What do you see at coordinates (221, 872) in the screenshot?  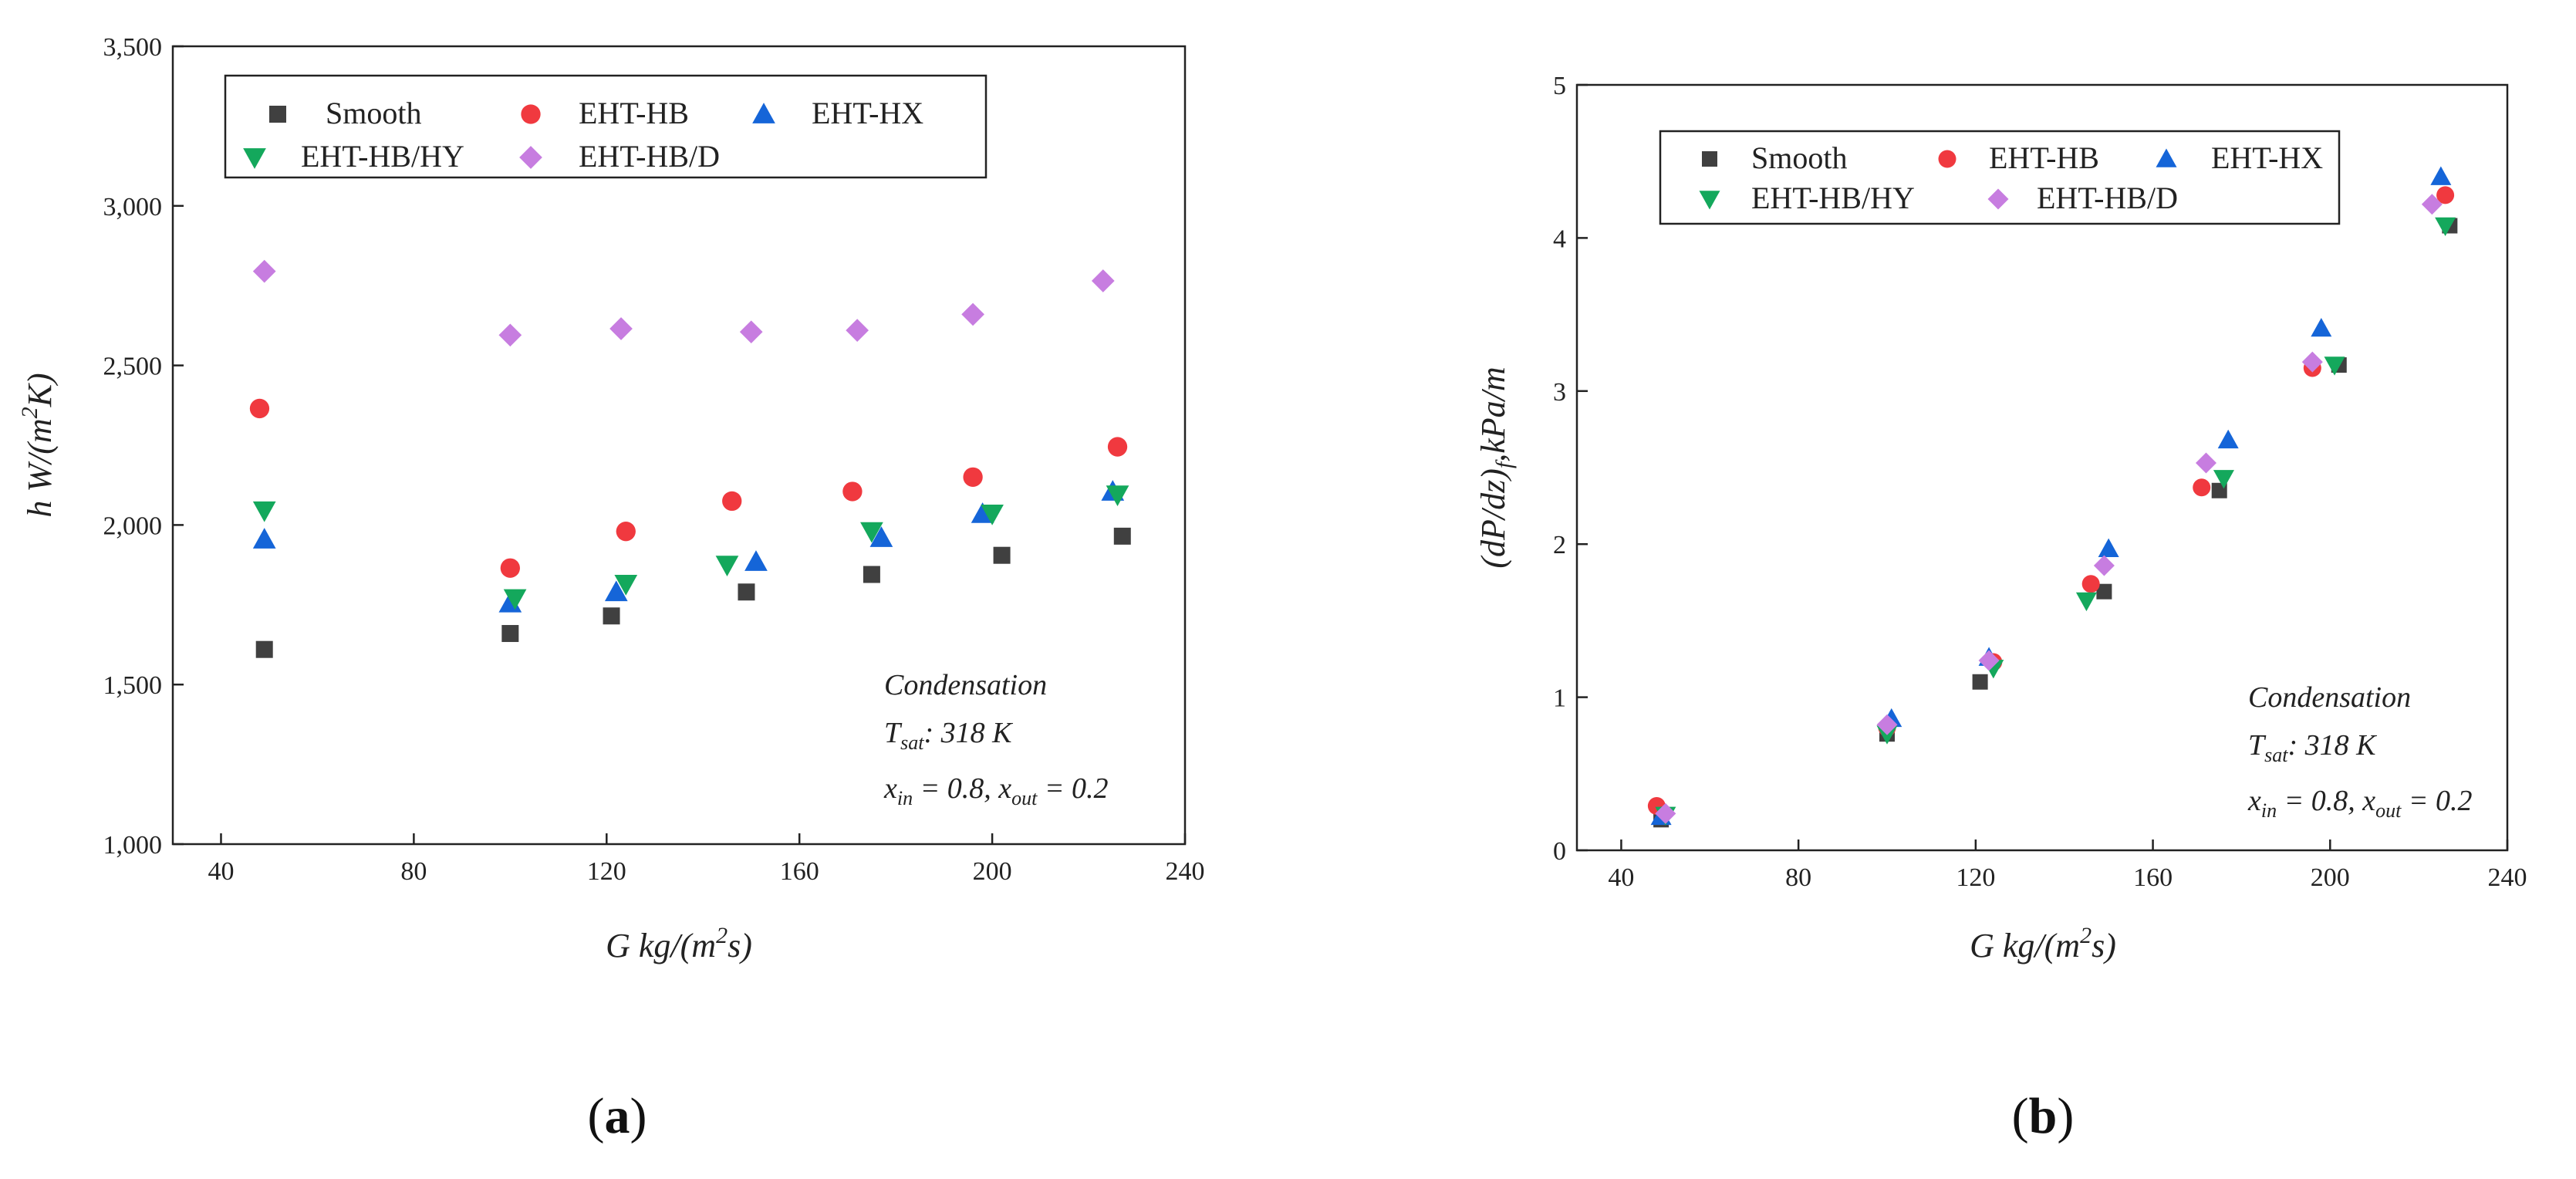 I see `panel-a-x-tick-label: 40` at bounding box center [221, 872].